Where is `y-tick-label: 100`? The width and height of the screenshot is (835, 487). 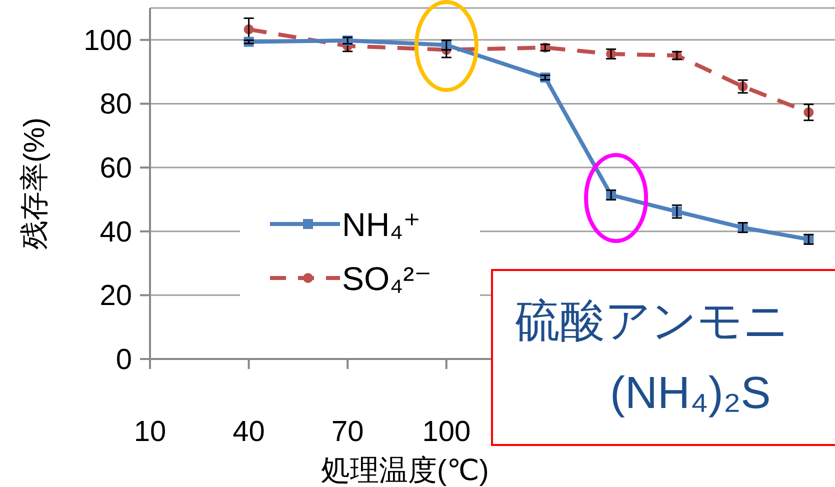 y-tick-label: 100 is located at coordinates (108, 40).